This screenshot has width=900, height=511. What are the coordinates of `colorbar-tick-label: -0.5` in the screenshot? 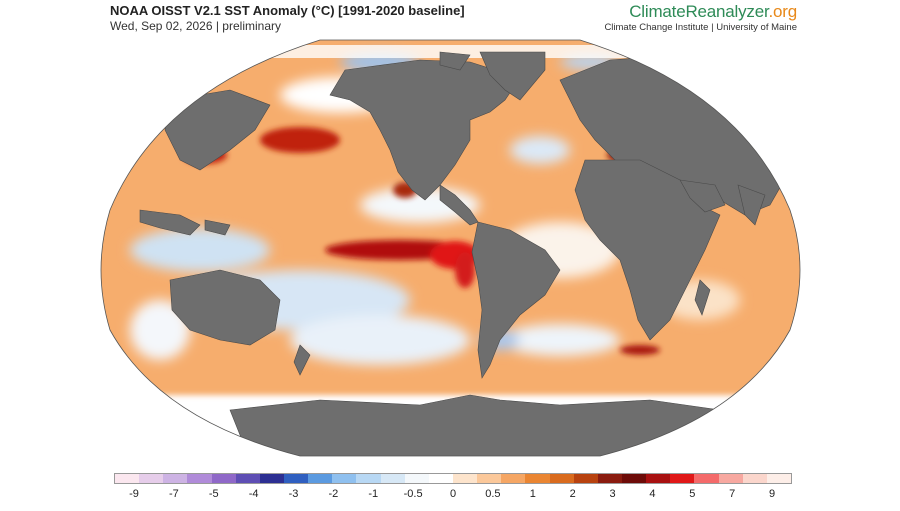 It's located at (413, 494).